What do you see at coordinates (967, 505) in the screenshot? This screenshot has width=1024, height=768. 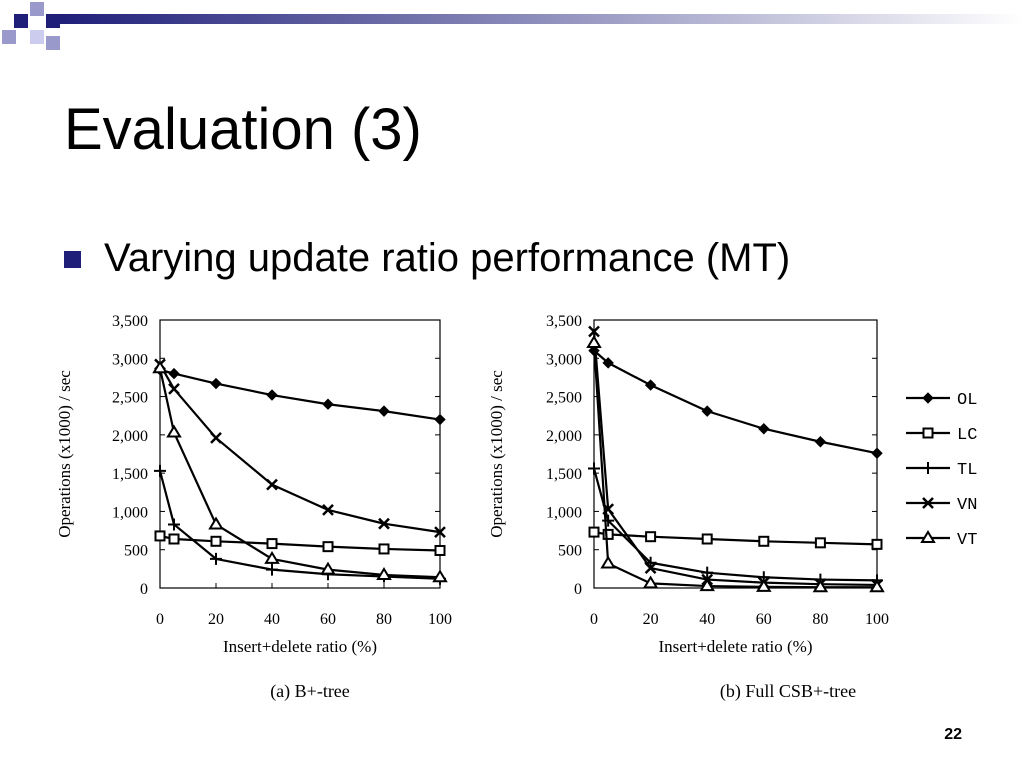 I see `legend-vn-label: VN` at bounding box center [967, 505].